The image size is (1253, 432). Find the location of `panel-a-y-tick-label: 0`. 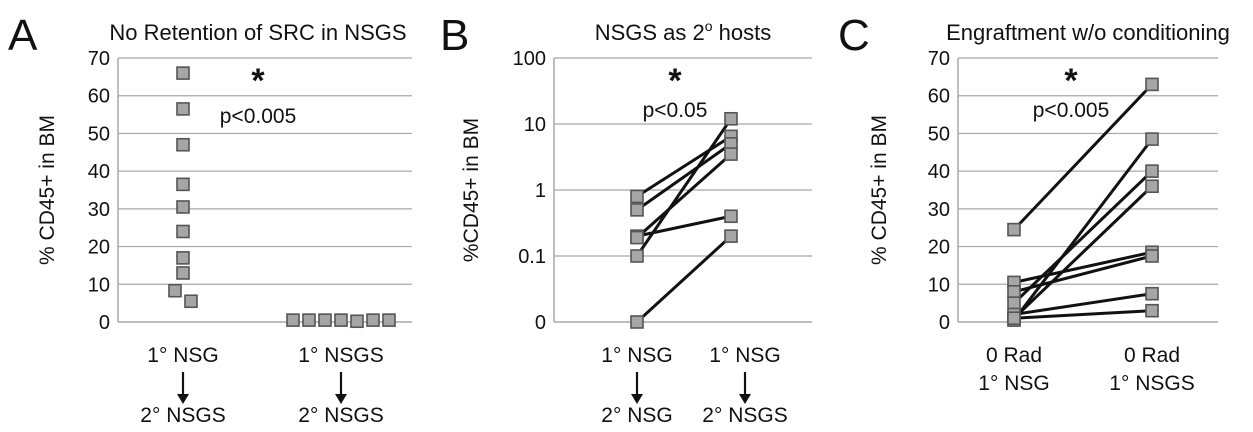

panel-a-y-tick-label: 0 is located at coordinates (104, 323).